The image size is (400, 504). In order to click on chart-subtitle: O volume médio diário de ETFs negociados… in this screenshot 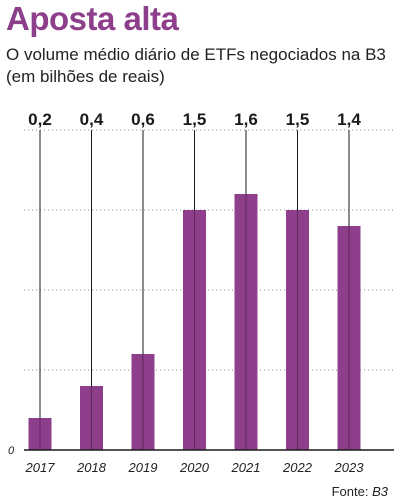, I will do `click(196, 65)`.